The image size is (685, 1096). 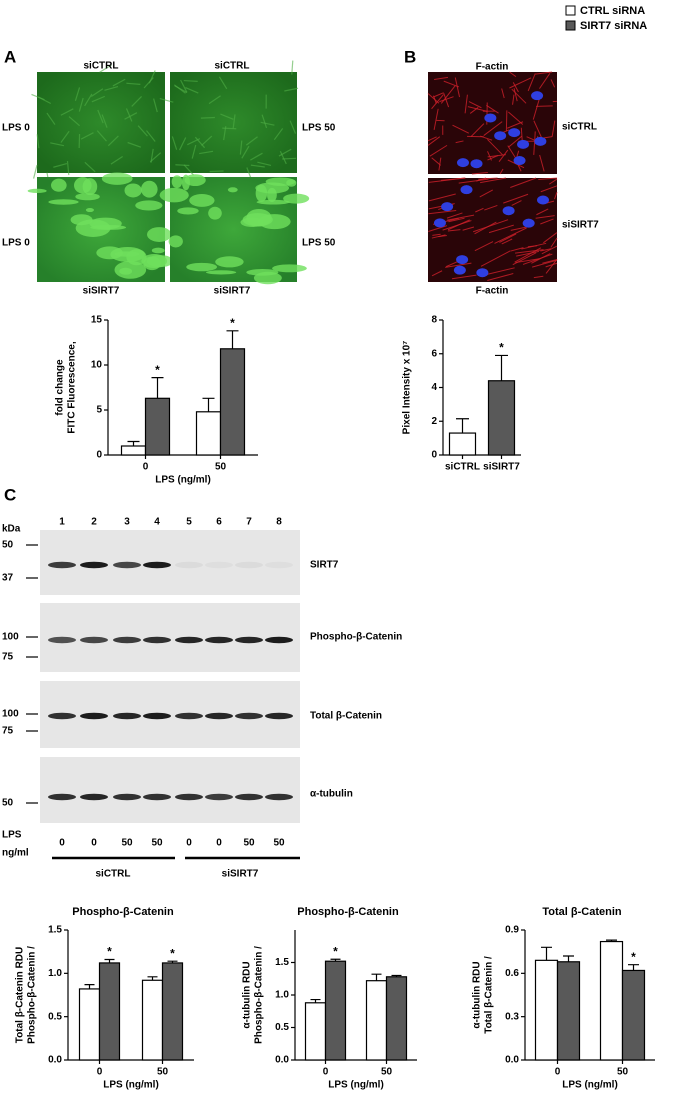 What do you see at coordinates (247, 994) in the screenshot?
I see `y-axis-label: α-tubulin RDU` at bounding box center [247, 994].